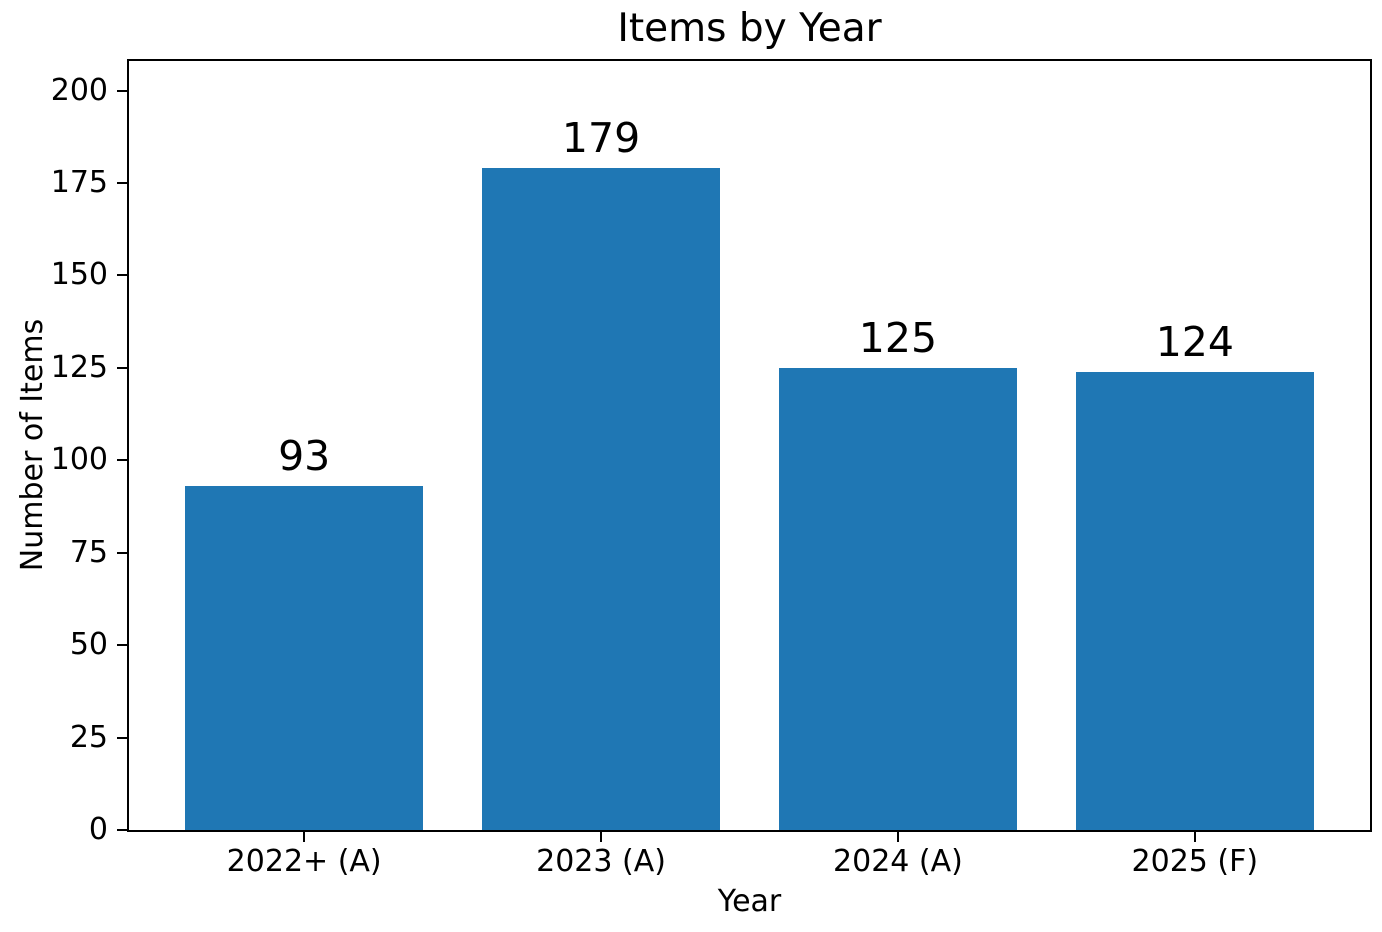 This screenshot has width=1382, height=932. I want to click on y-tick-label: 0, so click(98, 829).